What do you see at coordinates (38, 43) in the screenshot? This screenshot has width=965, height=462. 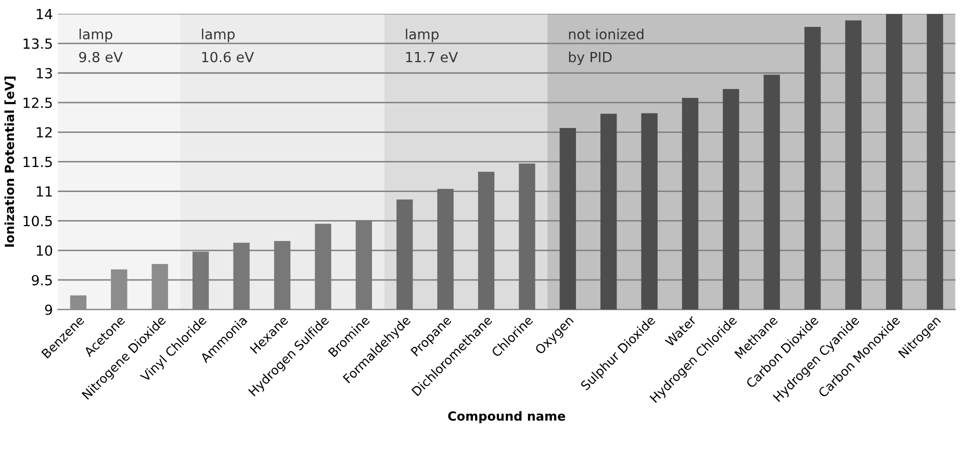 I see `y-tick-label: 13.5` at bounding box center [38, 43].